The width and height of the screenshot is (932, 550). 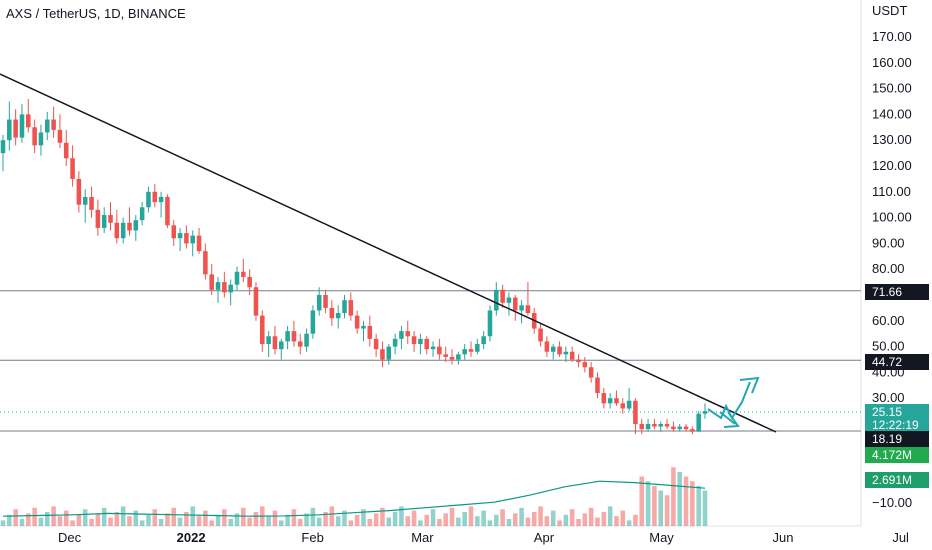 What do you see at coordinates (892, 62) in the screenshot?
I see `y-tick-label: 160.00` at bounding box center [892, 62].